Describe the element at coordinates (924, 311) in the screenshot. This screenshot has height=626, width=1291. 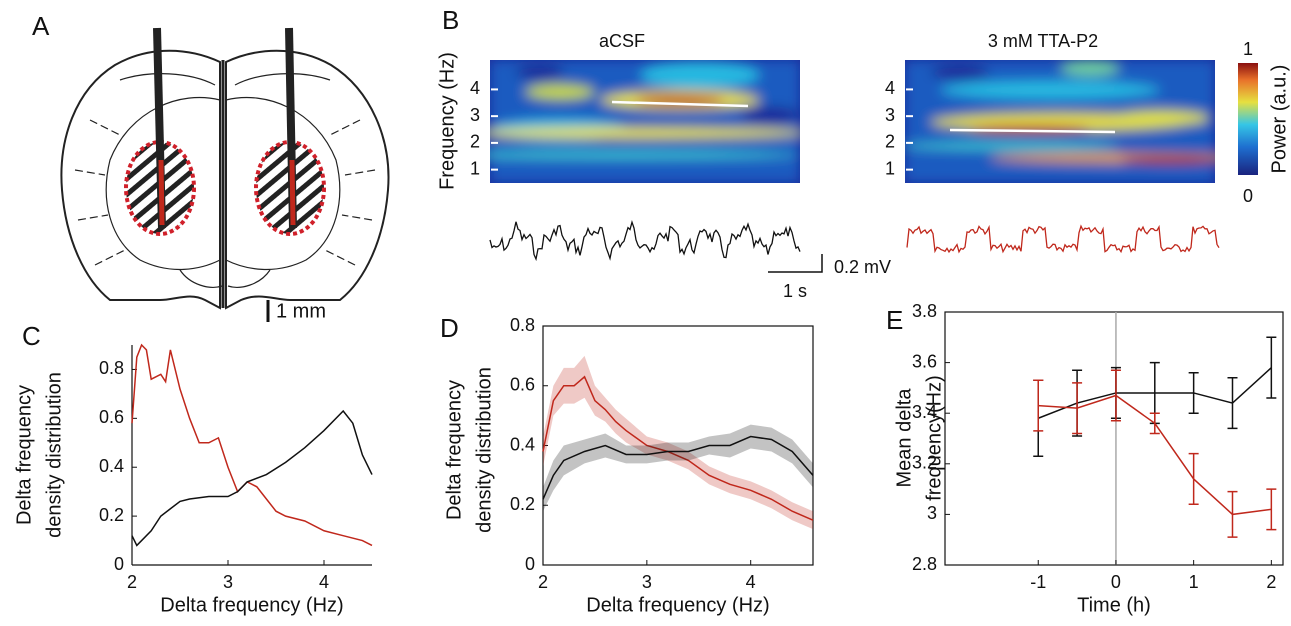
I see `y-tick-label: 3.8` at that location.